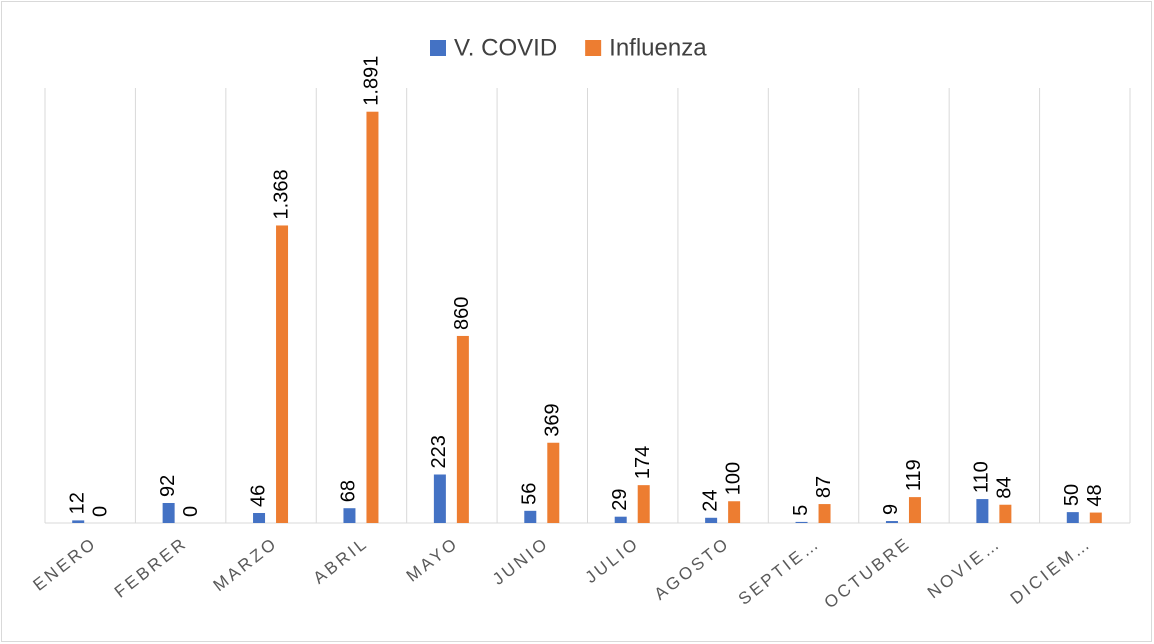 The height and width of the screenshot is (644, 1154). I want to click on data-label: 369, so click(553, 419).